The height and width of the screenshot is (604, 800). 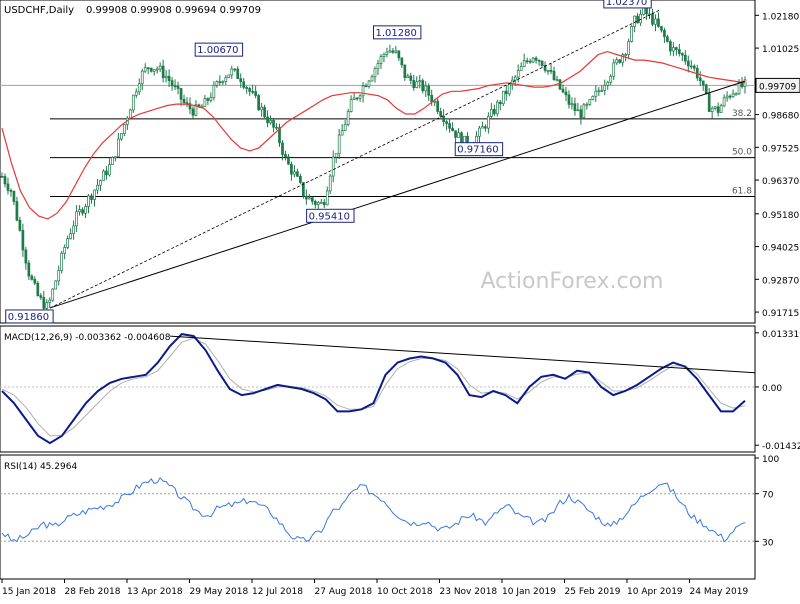 I want to click on price-y-tick-label-5: 0.96370, so click(x=780, y=182).